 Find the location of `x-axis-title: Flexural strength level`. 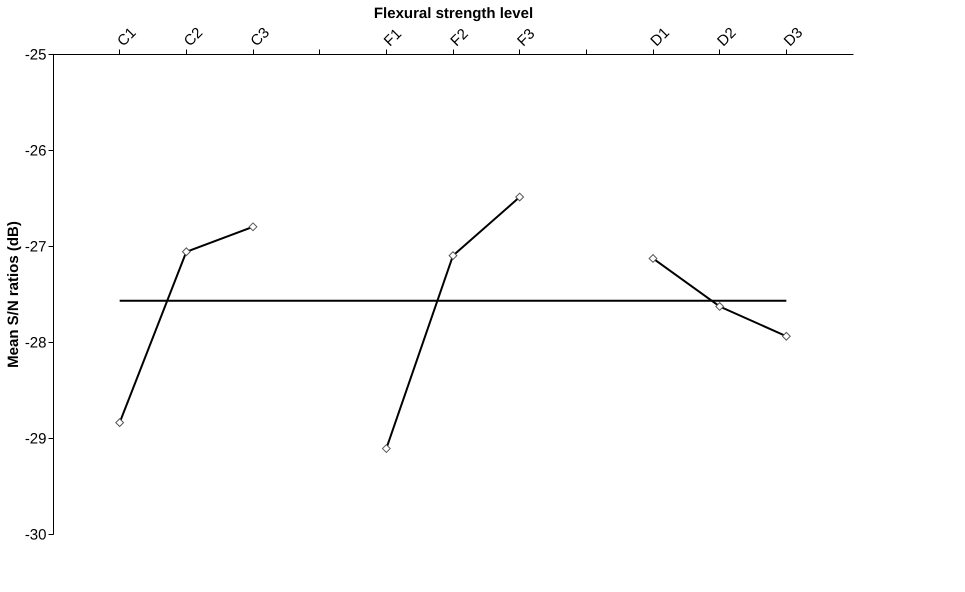

x-axis-title: Flexural strength level is located at coordinates (454, 13).